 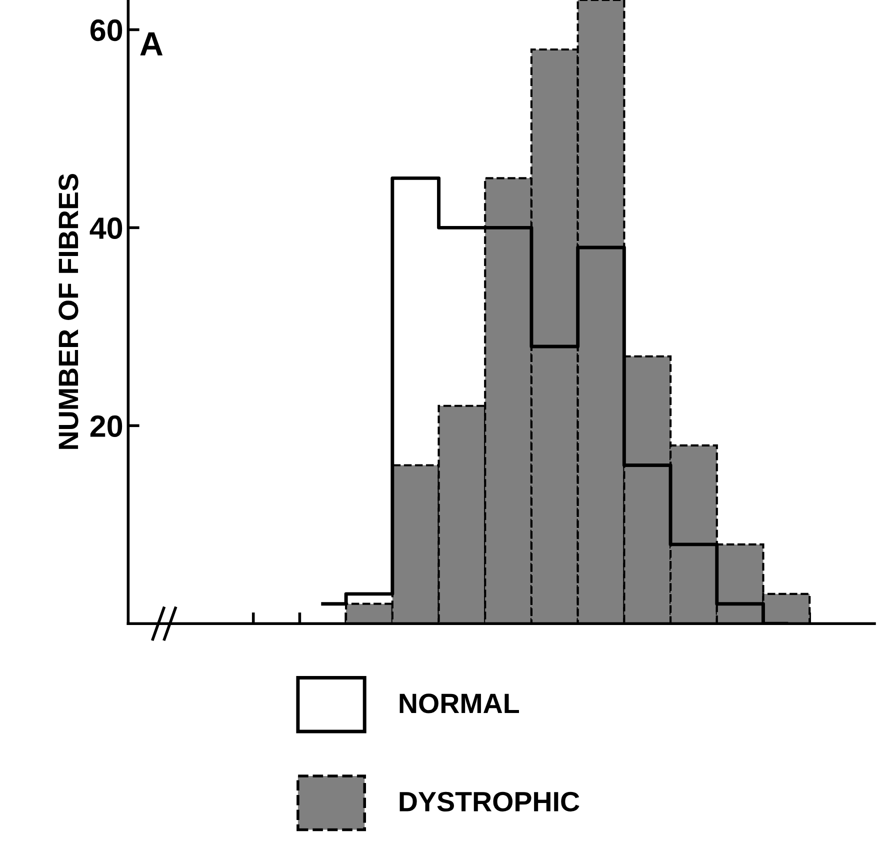 What do you see at coordinates (459, 704) in the screenshot?
I see `legend-label: NORMAL` at bounding box center [459, 704].